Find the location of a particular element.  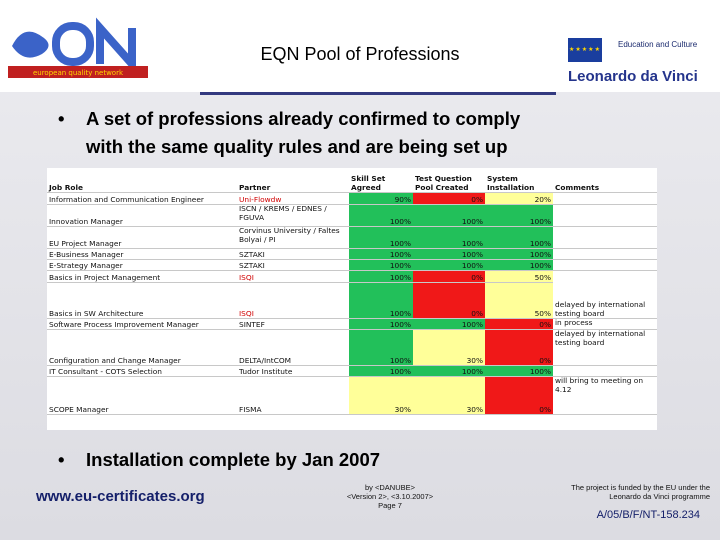

skill-cell: 30% is located at coordinates (381, 395).